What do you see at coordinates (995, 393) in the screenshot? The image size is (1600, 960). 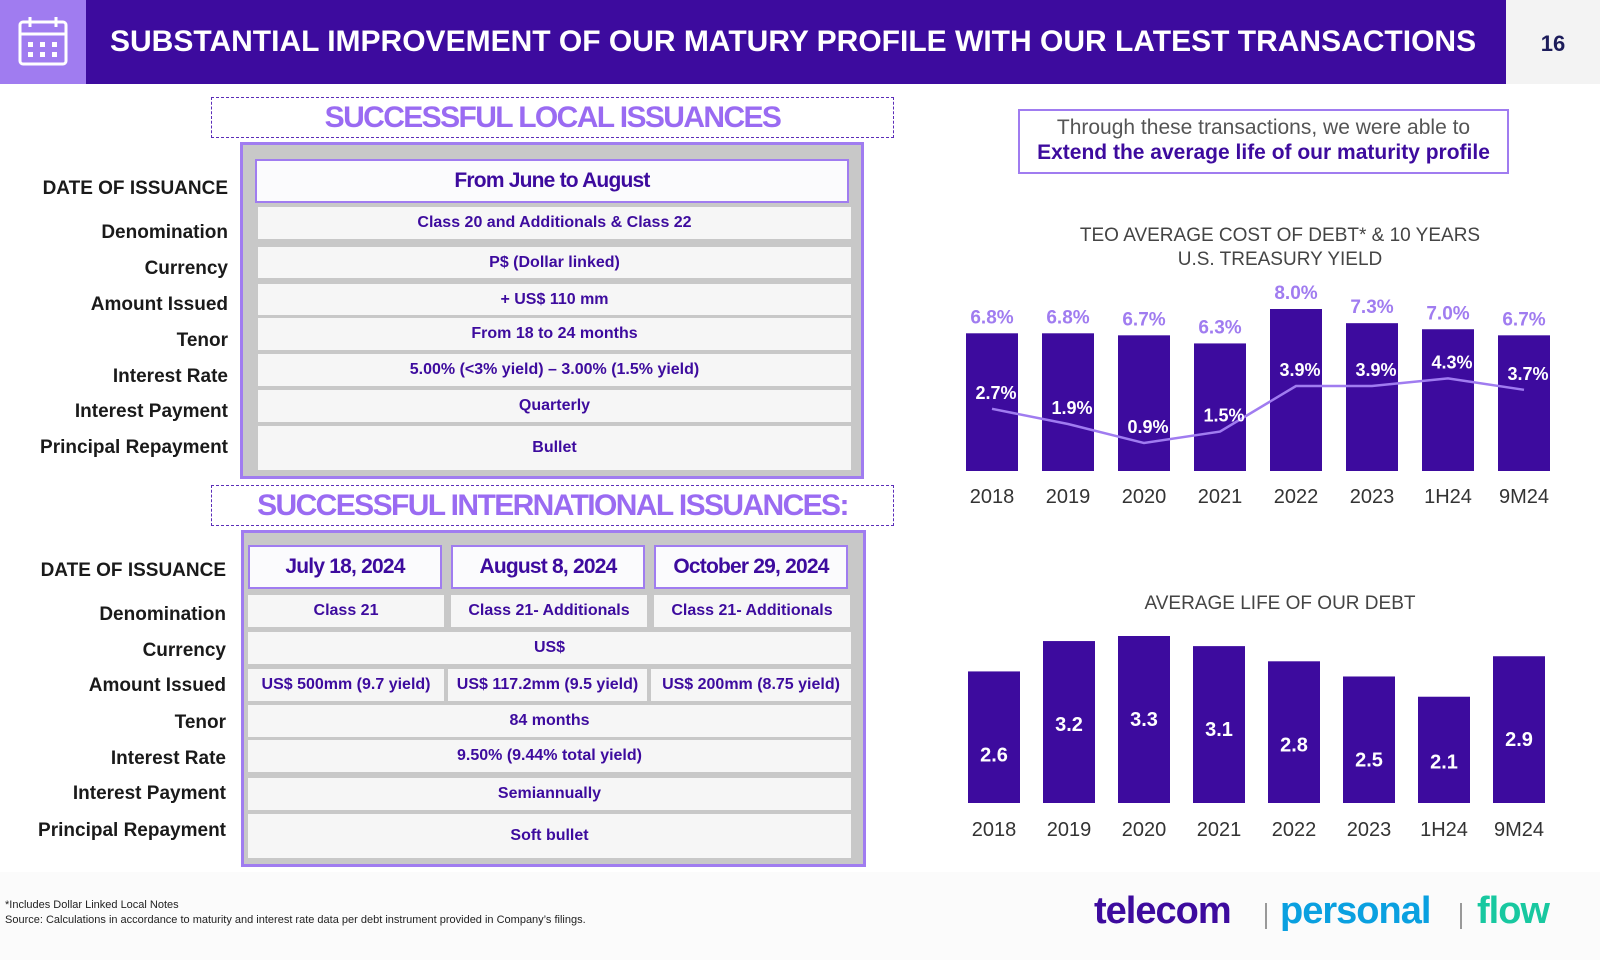 I see `chart1-line-label-0: 2.7%` at bounding box center [995, 393].